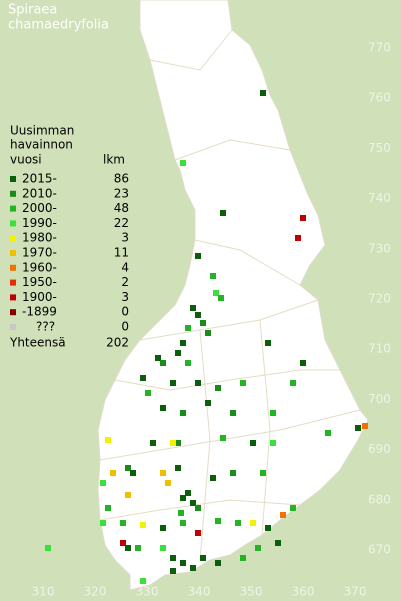 This screenshot has width=401, height=601. What do you see at coordinates (41, 145) in the screenshot?
I see `legend-heading: havainnon` at bounding box center [41, 145].